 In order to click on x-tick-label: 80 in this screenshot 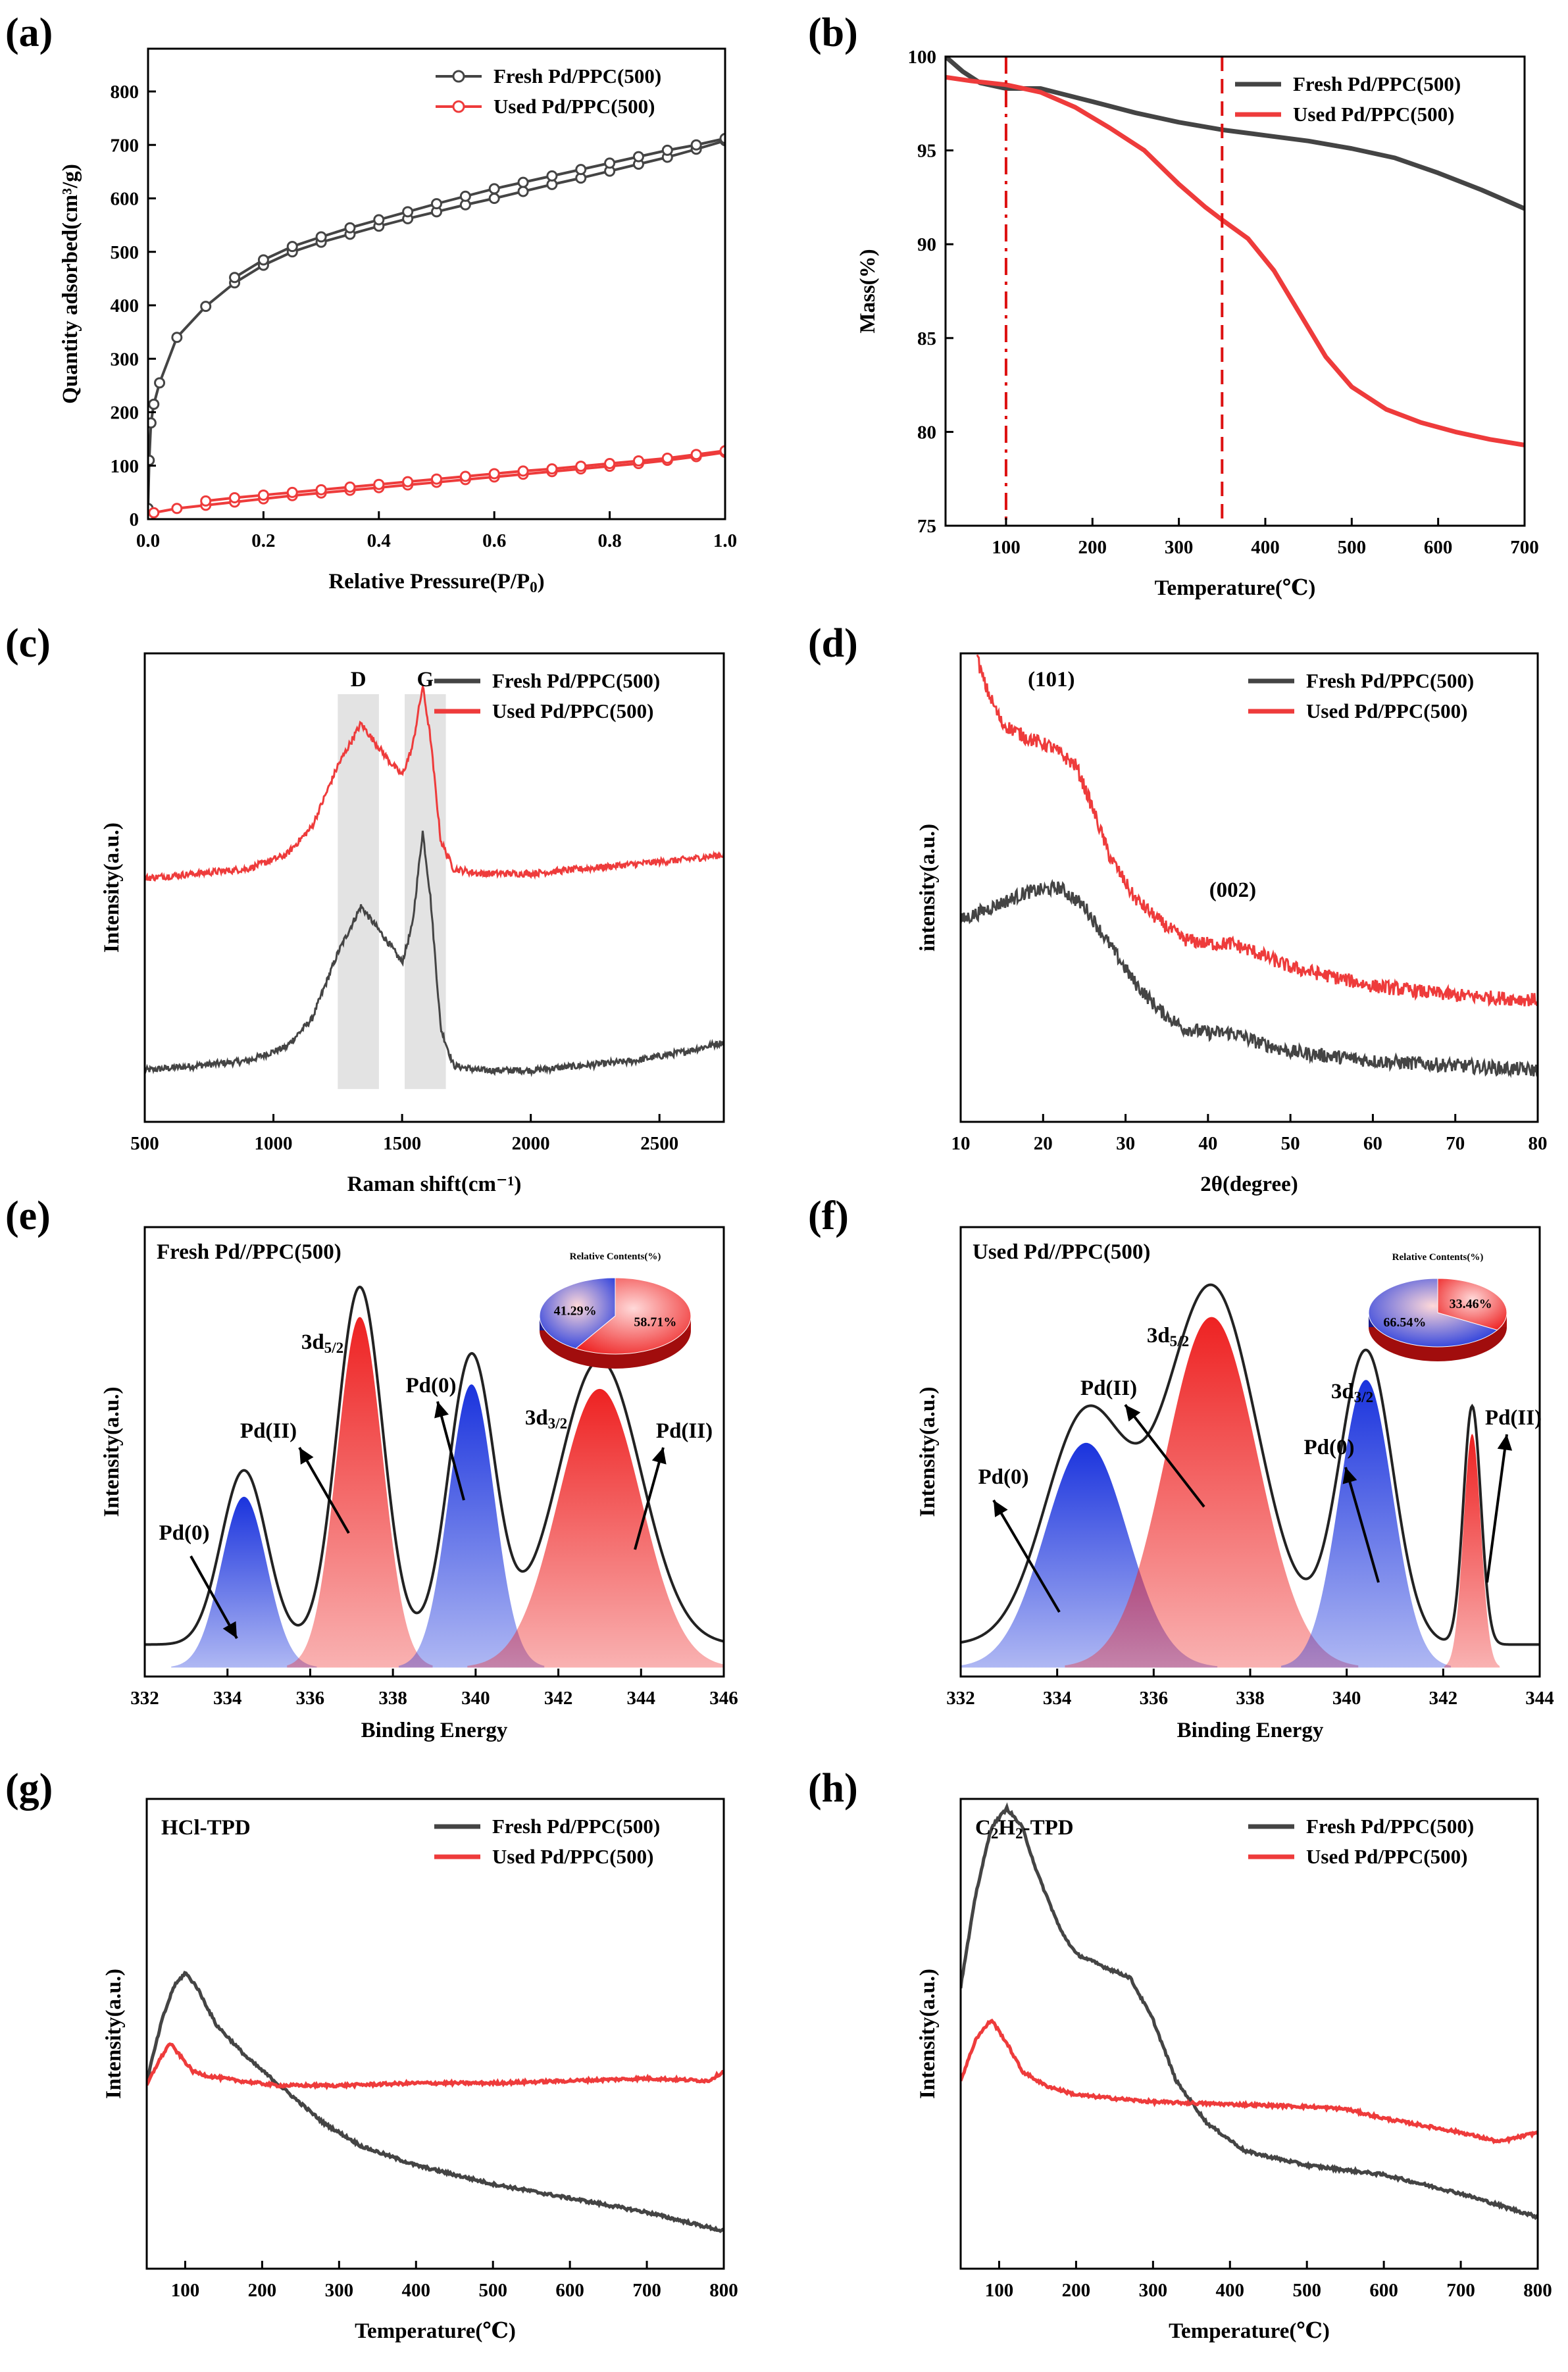, I will do `click(1538, 1143)`.